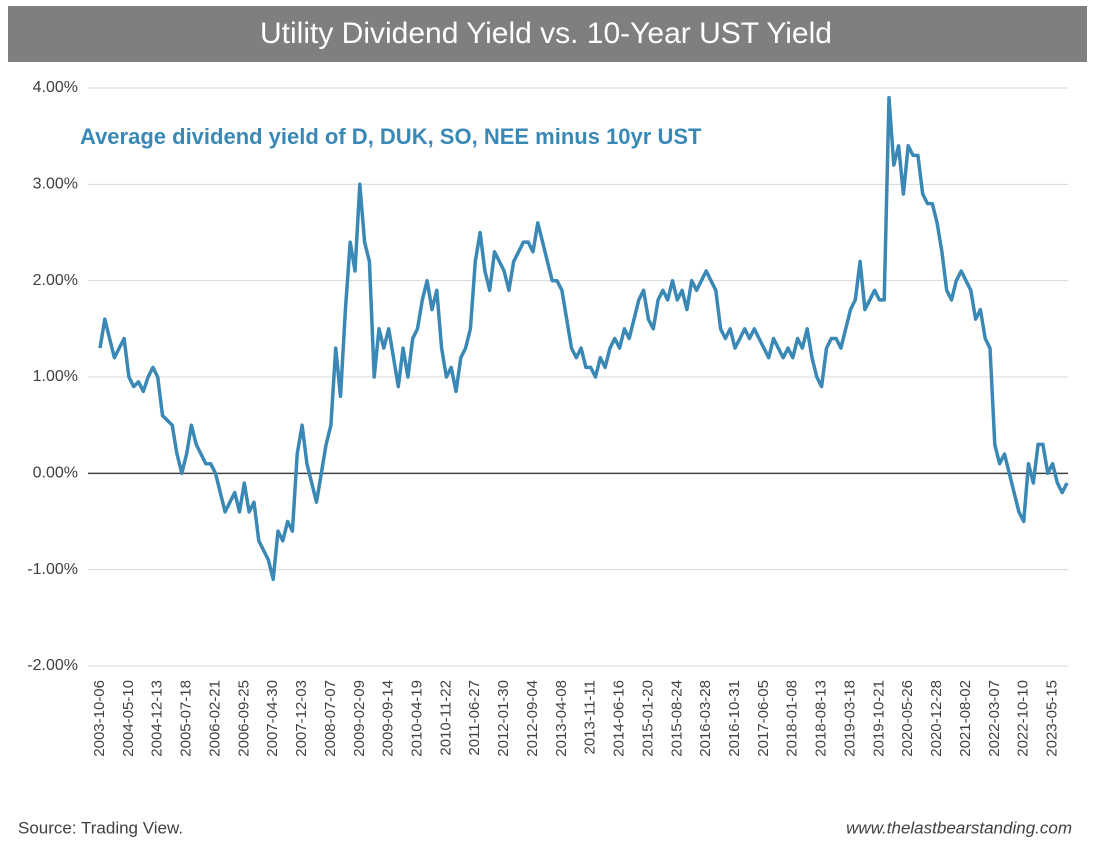  I want to click on y-tick-label: 0.00%, so click(55, 473).